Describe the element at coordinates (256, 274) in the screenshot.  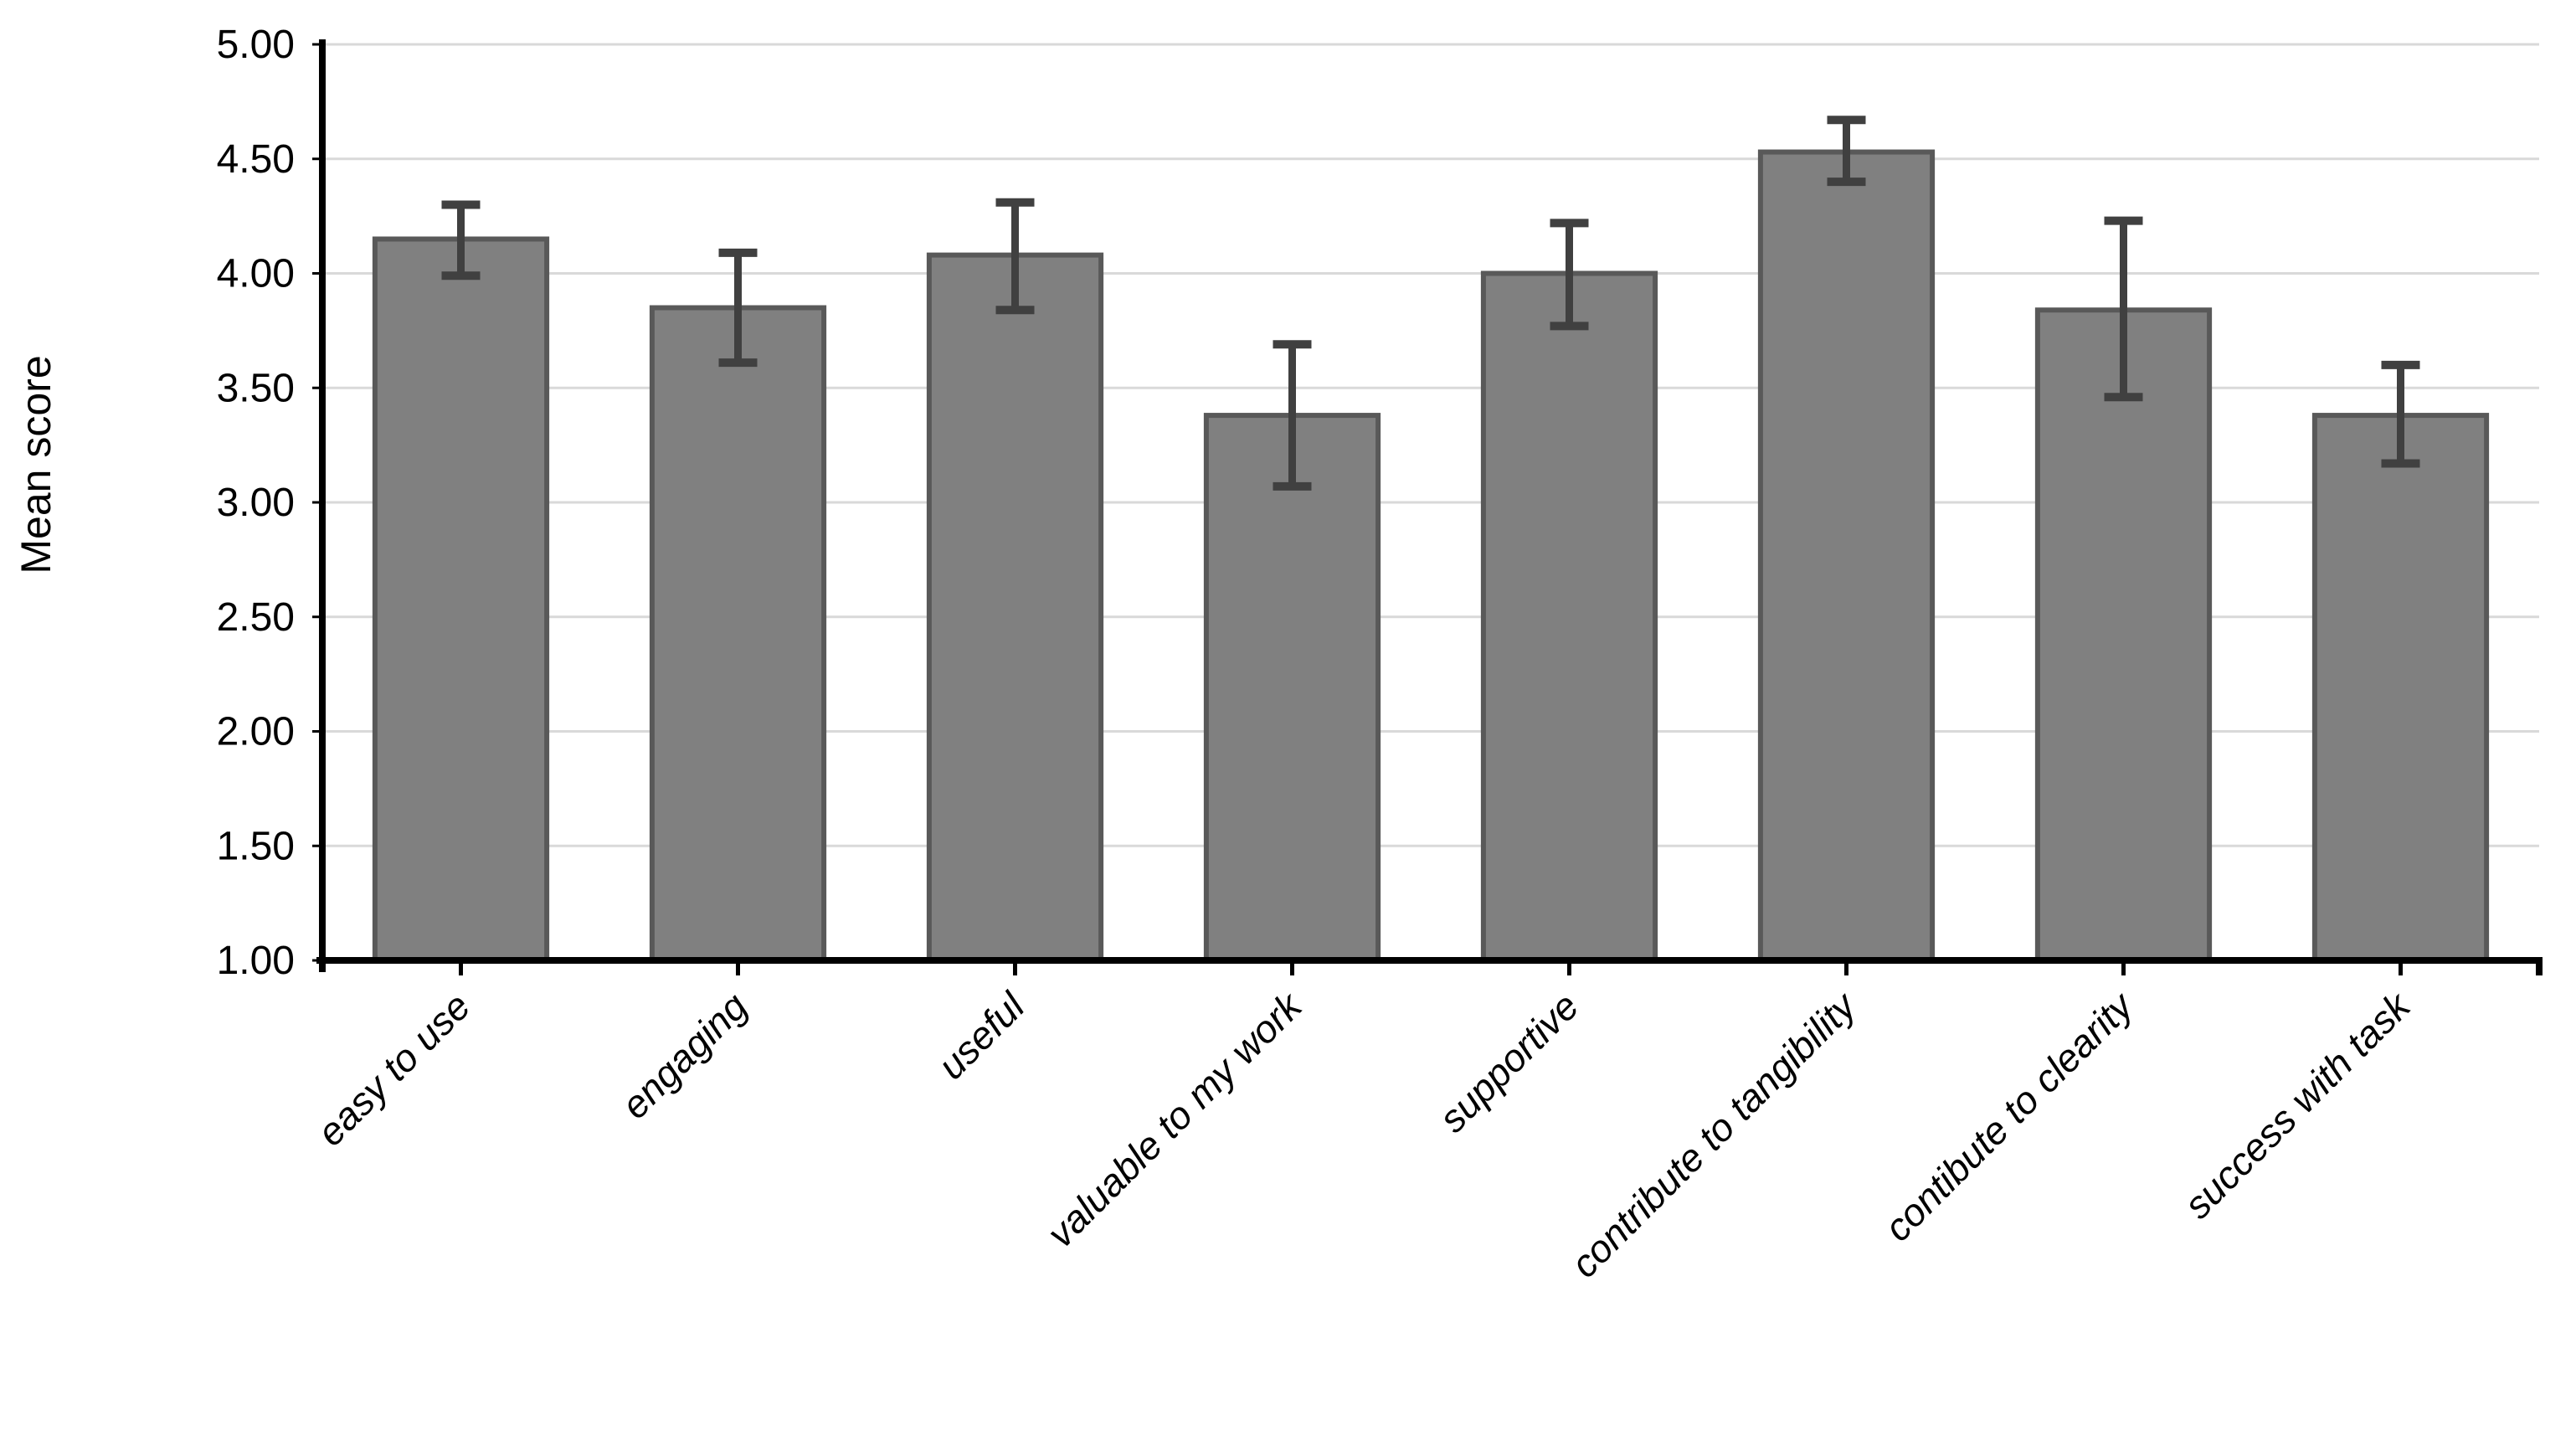
I see `y-tick-label: 4.00` at that location.